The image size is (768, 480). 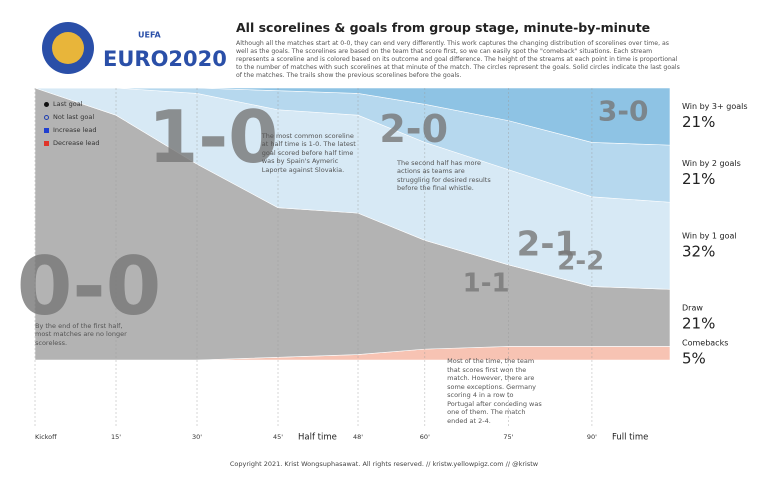 I want to click on legend-item: Not last goal, so click(x=71, y=117).